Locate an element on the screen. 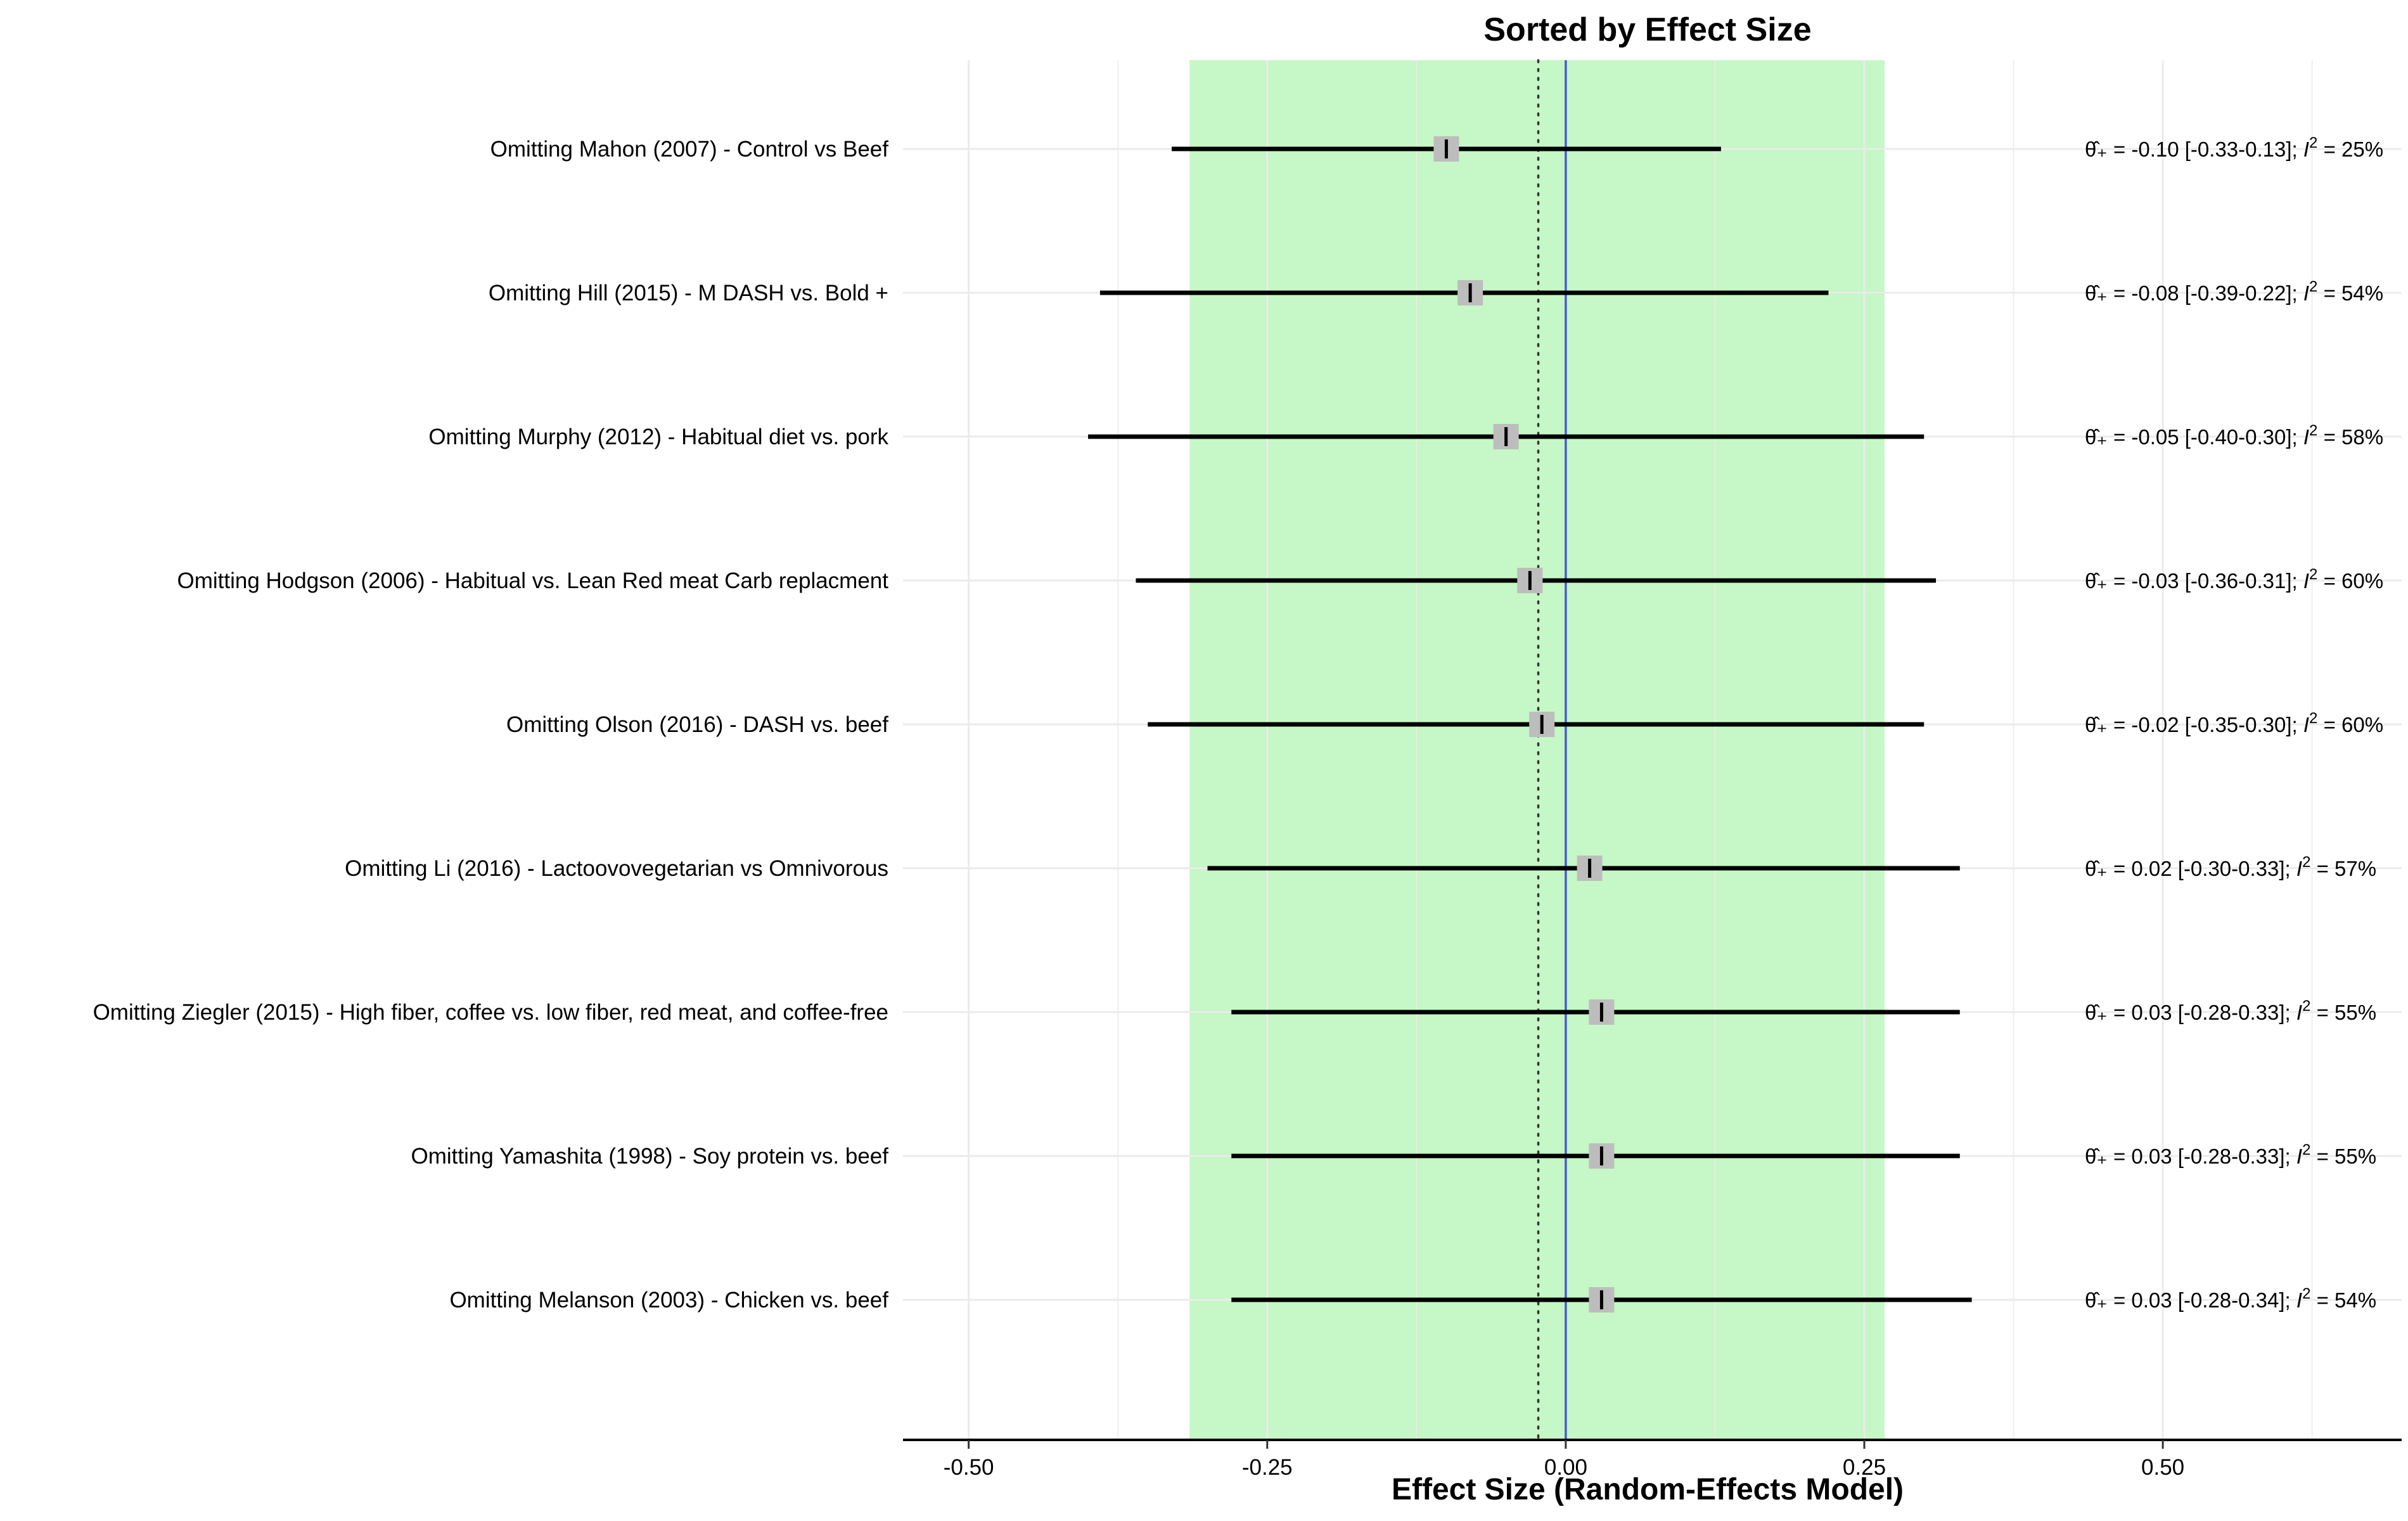 The width and height of the screenshot is (2408, 1521). stat-label: θ̂₊ = -0.02 [-0.35-0.30]; I2 = 60% is located at coordinates (2234, 723).